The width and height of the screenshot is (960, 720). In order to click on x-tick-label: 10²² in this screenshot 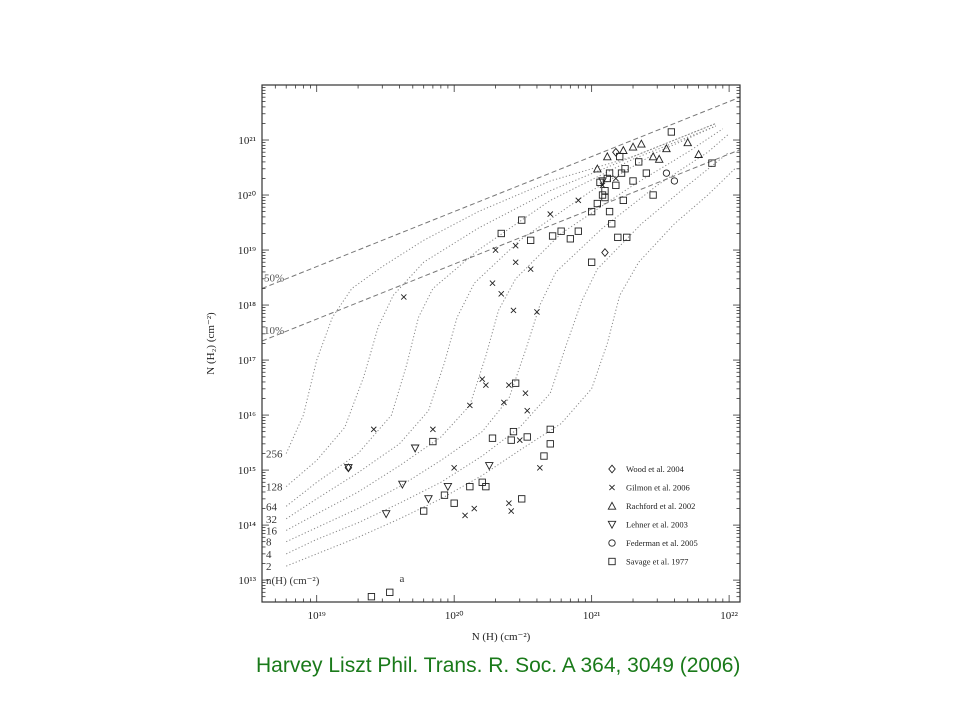, I will do `click(729, 616)`.